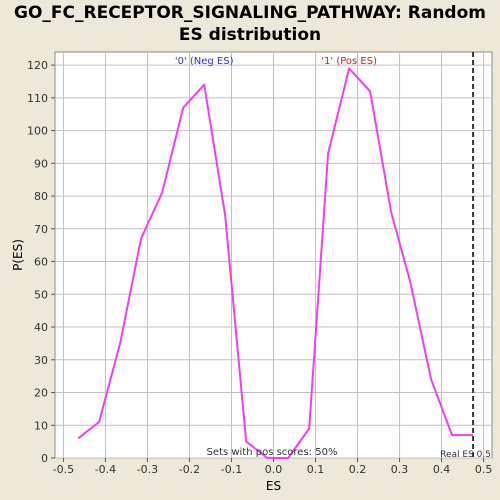 Image resolution: width=500 pixels, height=500 pixels. What do you see at coordinates (316, 469) in the screenshot?
I see `x-tick-label: 0.1` at bounding box center [316, 469].